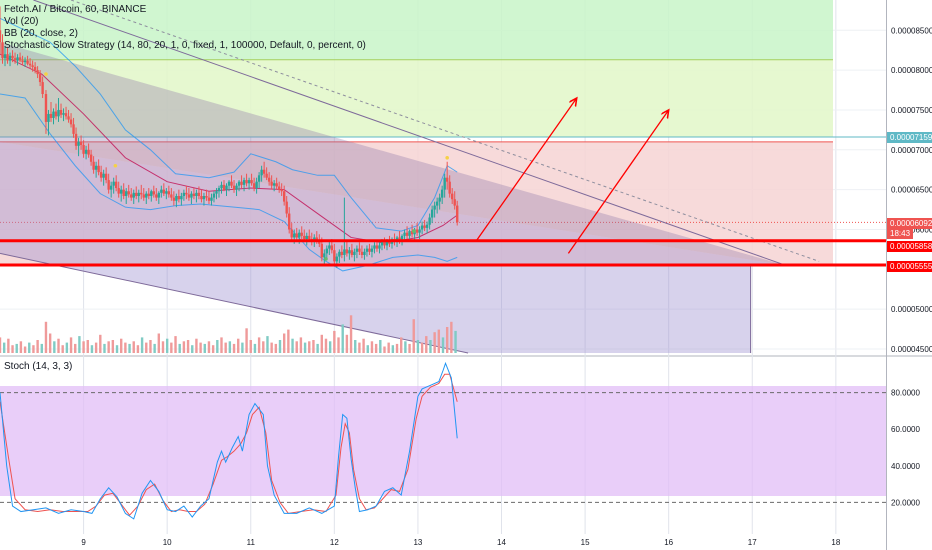 This screenshot has height=550, width=932. Describe the element at coordinates (75, 9) in the screenshot. I see `symbol-line: Fetch.AI / Bitcoin, 60, BINANCE` at that location.